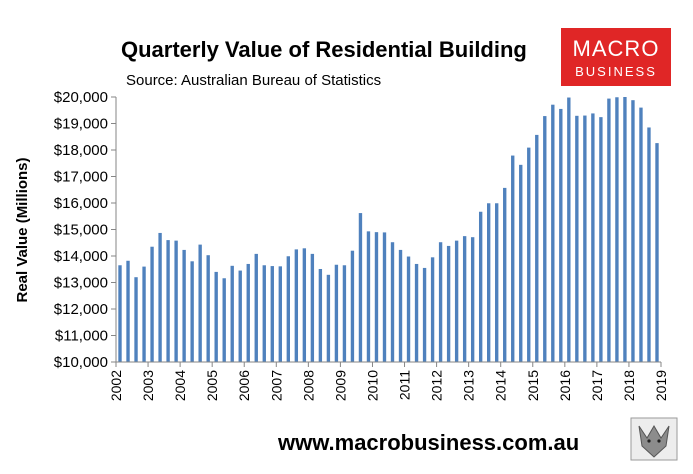  What do you see at coordinates (81, 177) in the screenshot?
I see `y-tick-label: $17,000` at bounding box center [81, 177].